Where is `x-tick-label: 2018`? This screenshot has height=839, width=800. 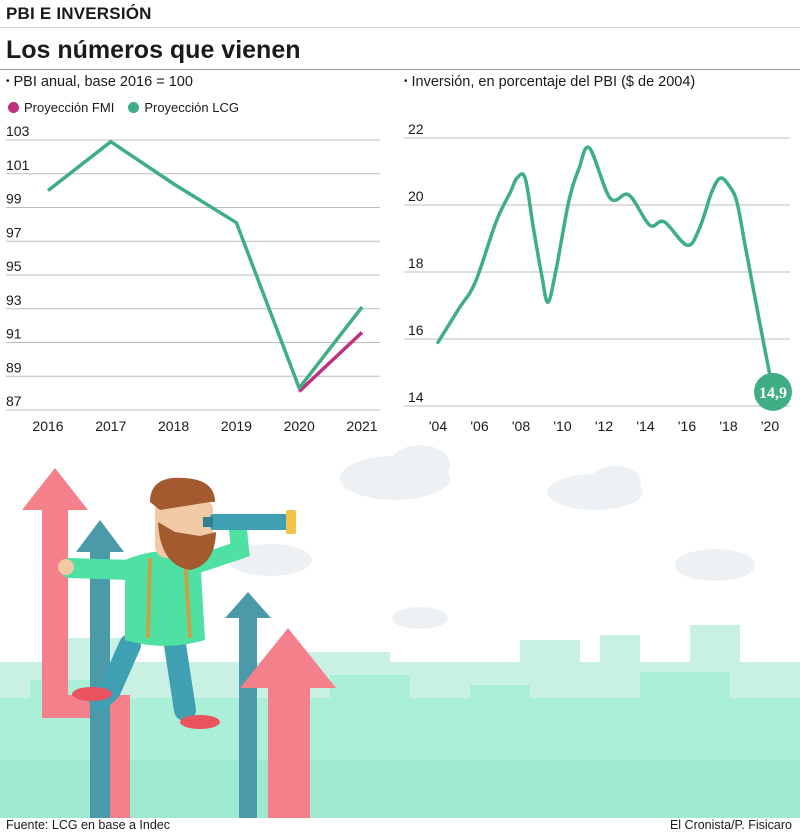 x-tick-label: 2018 is located at coordinates (173, 426).